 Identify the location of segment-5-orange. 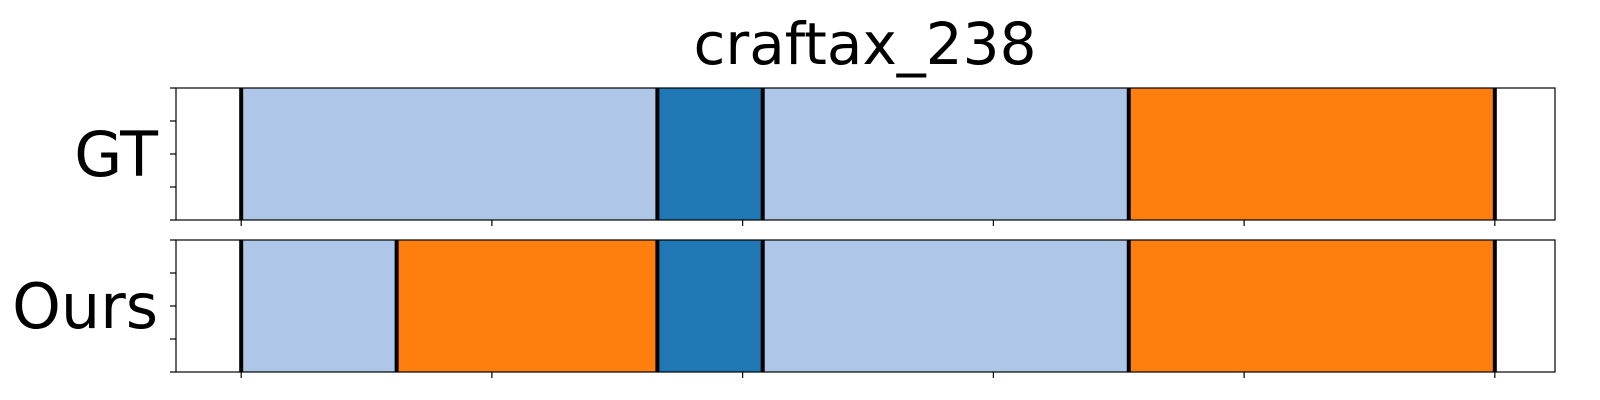
(1311, 306).